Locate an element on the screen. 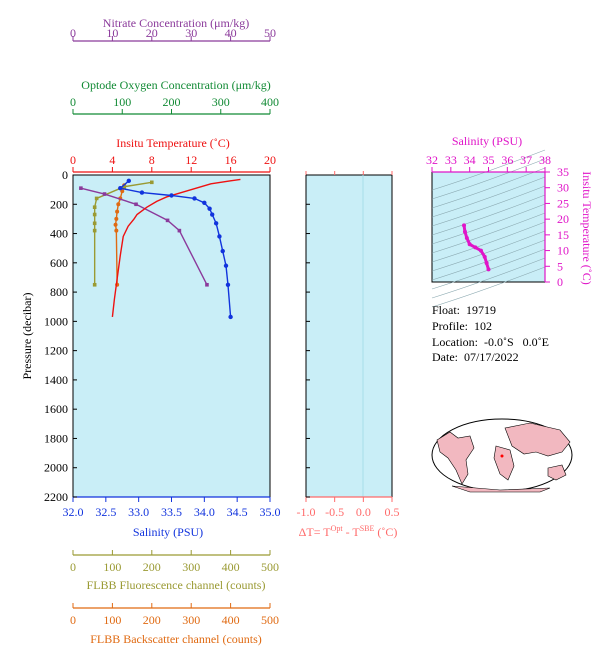 Image resolution: width=609 pixels, height=668 pixels. profile-number-text: Profile: 102 is located at coordinates (462, 326).